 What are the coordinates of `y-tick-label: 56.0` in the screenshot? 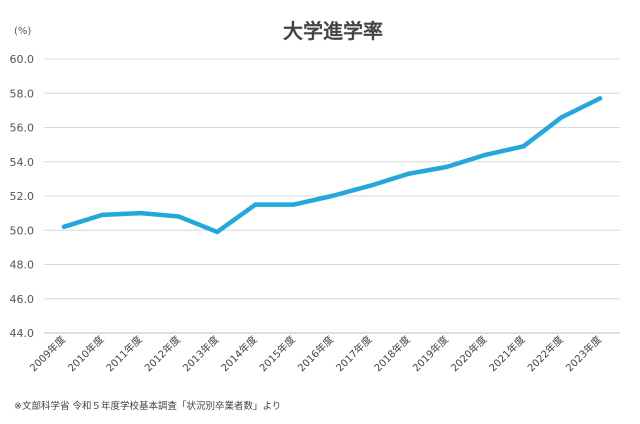 It's located at (22, 128).